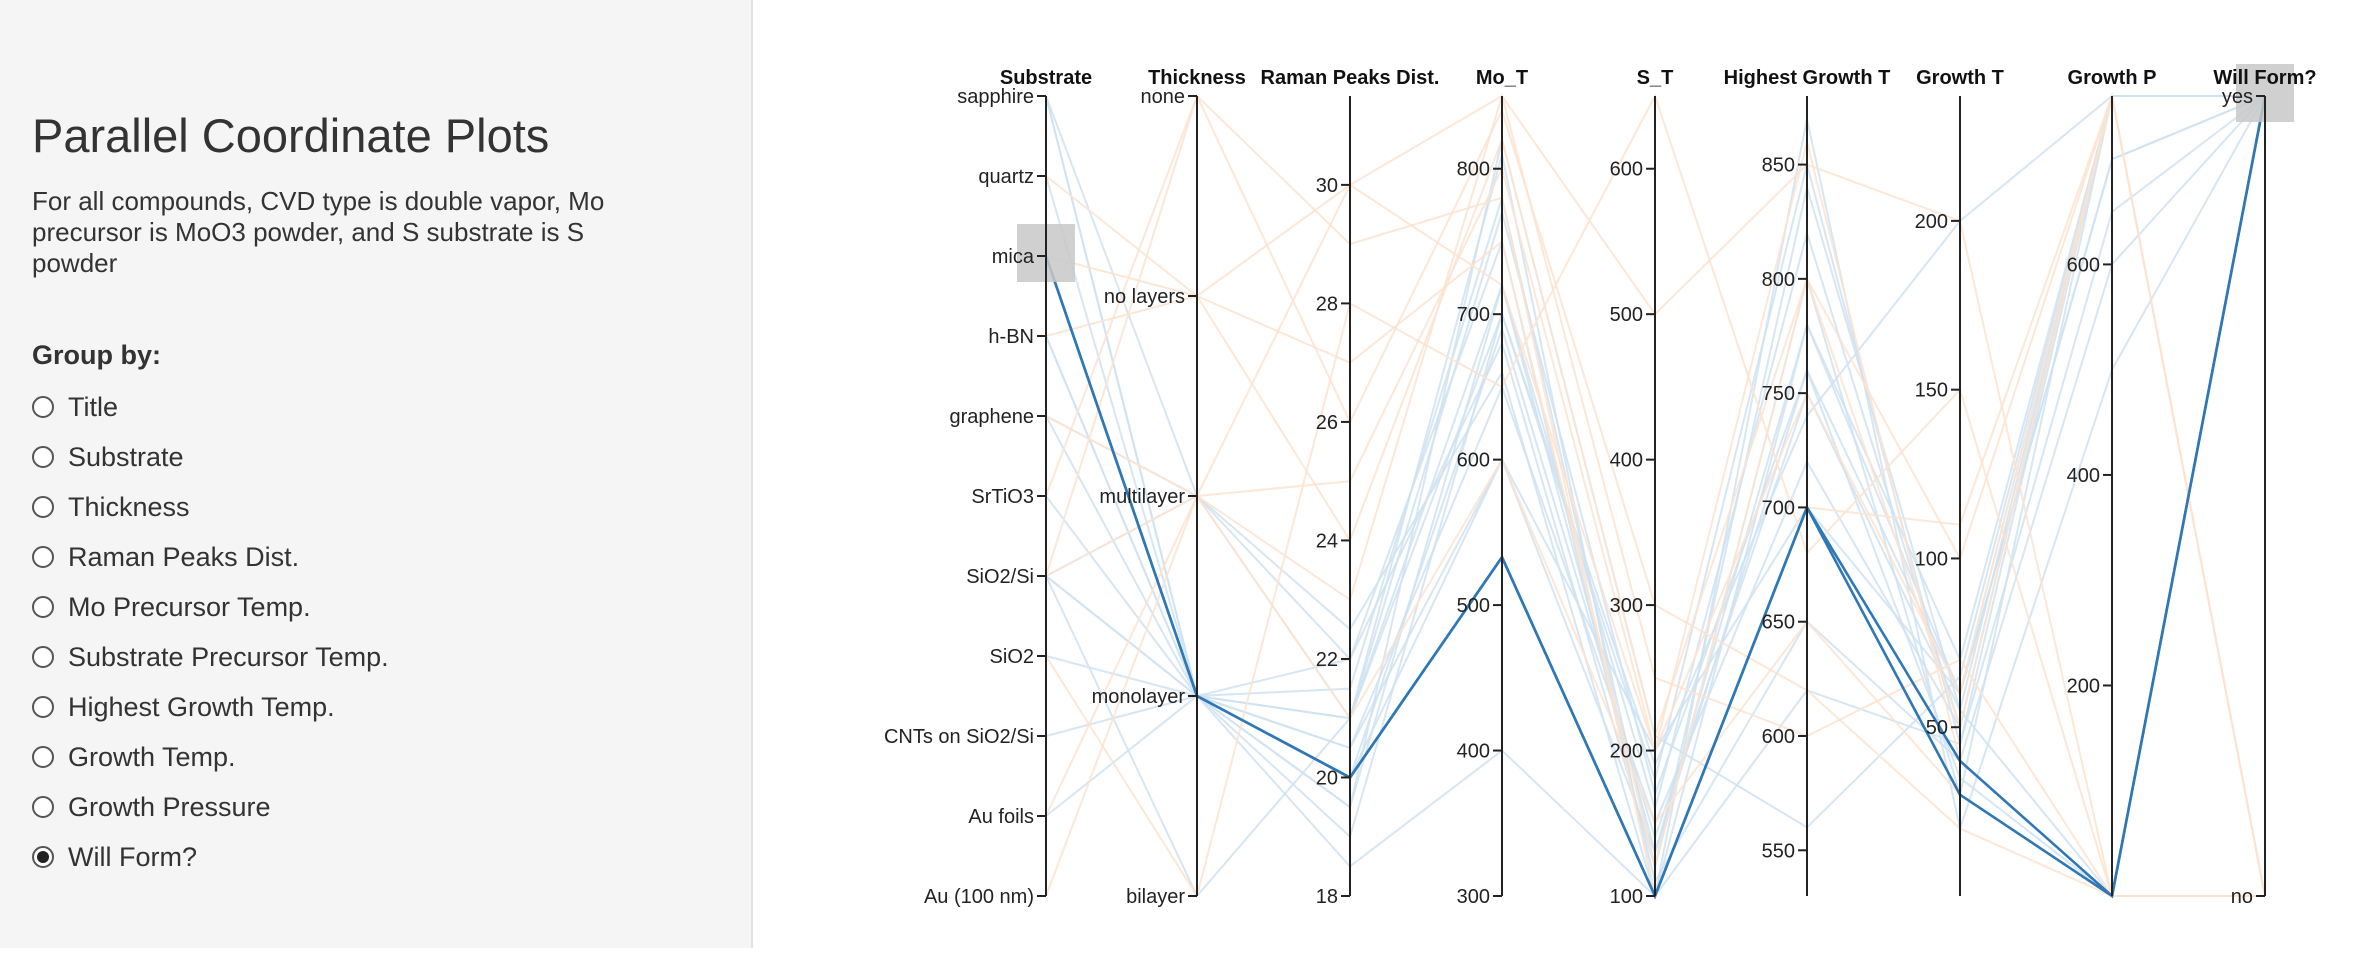 This screenshot has height=953, width=2358. Describe the element at coordinates (1327, 660) in the screenshot. I see `tick-label: 22` at that location.